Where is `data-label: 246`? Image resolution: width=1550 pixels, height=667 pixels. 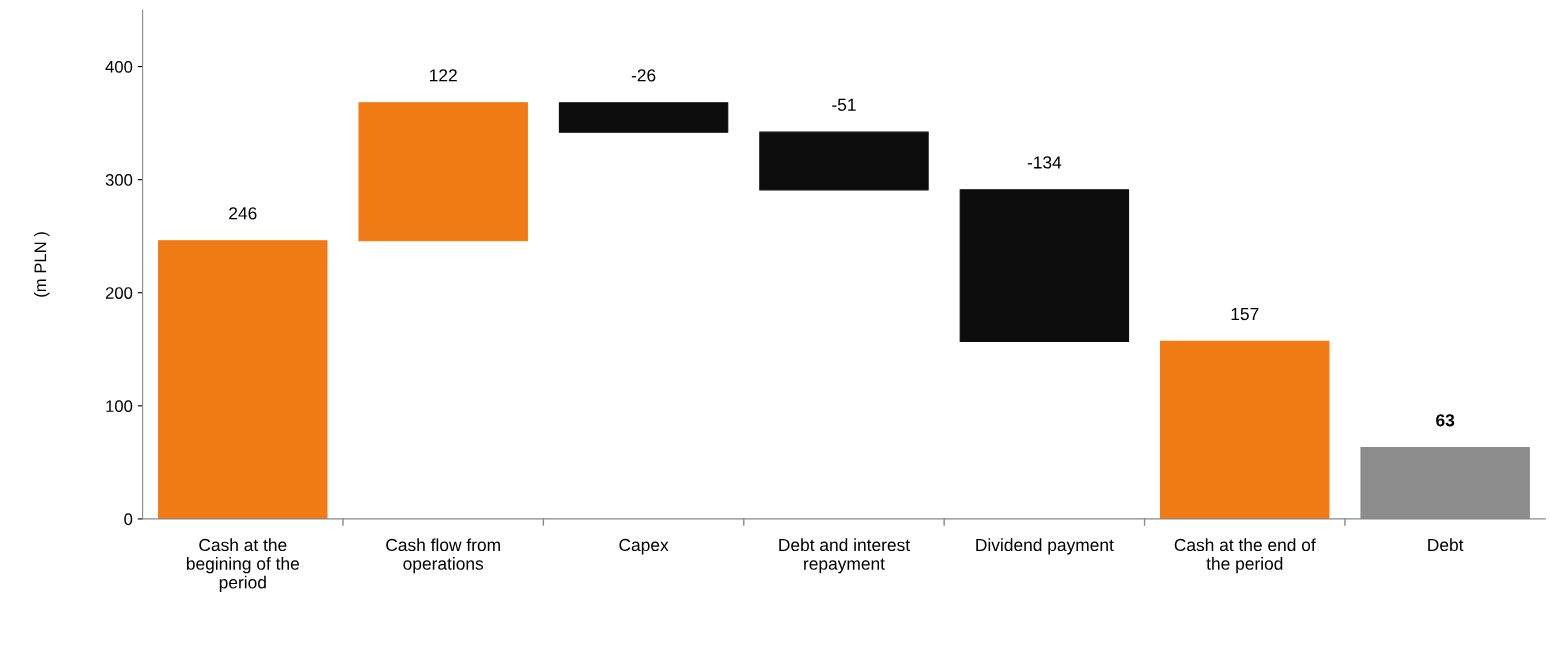 data-label: 246 is located at coordinates (243, 213).